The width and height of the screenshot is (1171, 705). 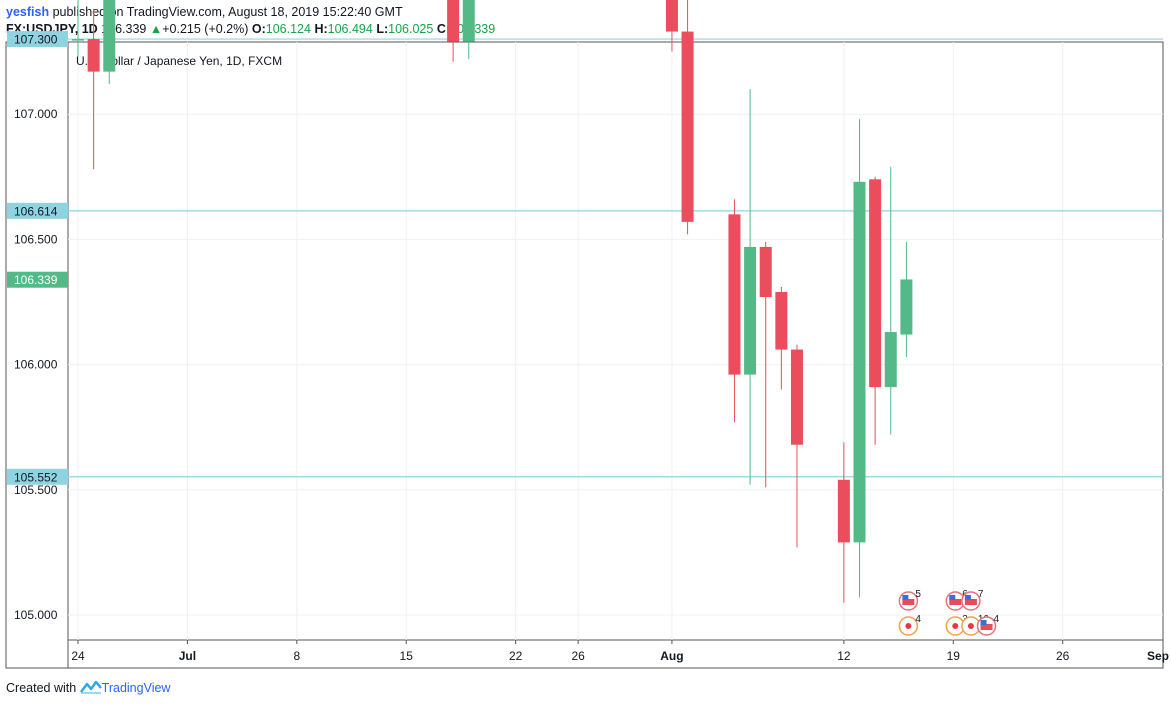 I want to click on level-label: 105.552, so click(x=36, y=477).